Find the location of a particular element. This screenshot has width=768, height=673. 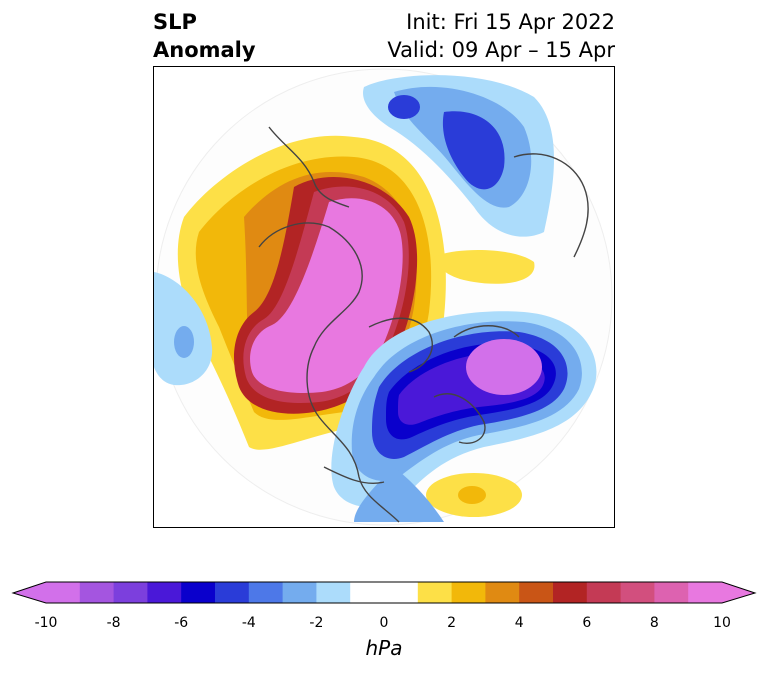

colorbar-tick: 10 is located at coordinates (722, 623).